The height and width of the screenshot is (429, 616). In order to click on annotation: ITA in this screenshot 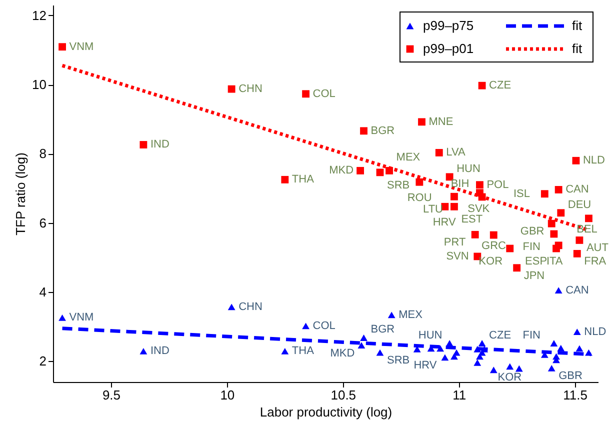, I will do `click(555, 261)`.